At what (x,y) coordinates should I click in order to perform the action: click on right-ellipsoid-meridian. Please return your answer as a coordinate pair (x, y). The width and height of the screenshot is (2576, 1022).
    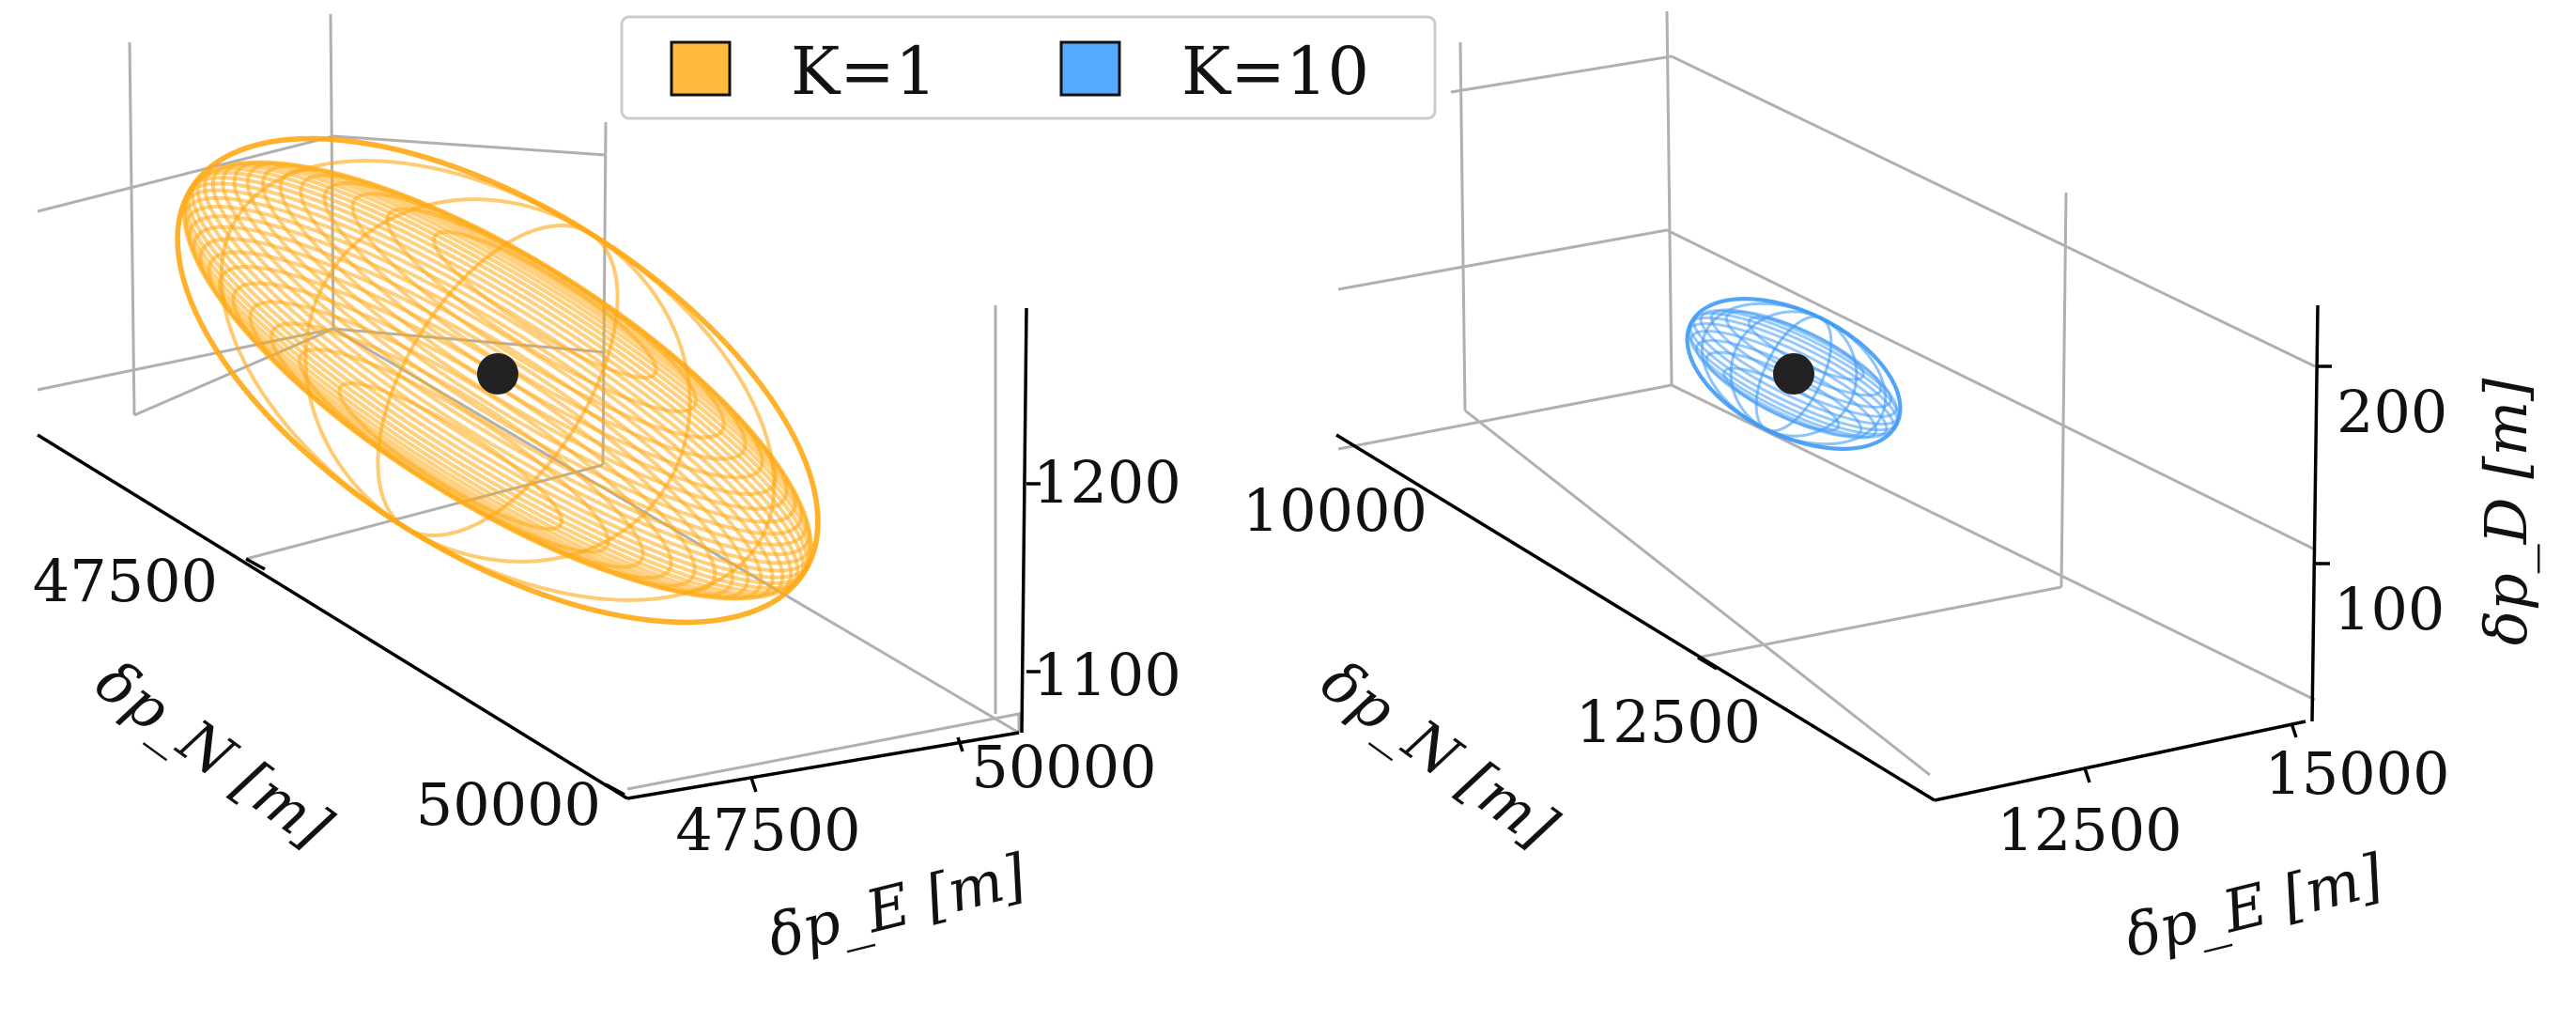
    Looking at the image, I should click on (1794, 374).